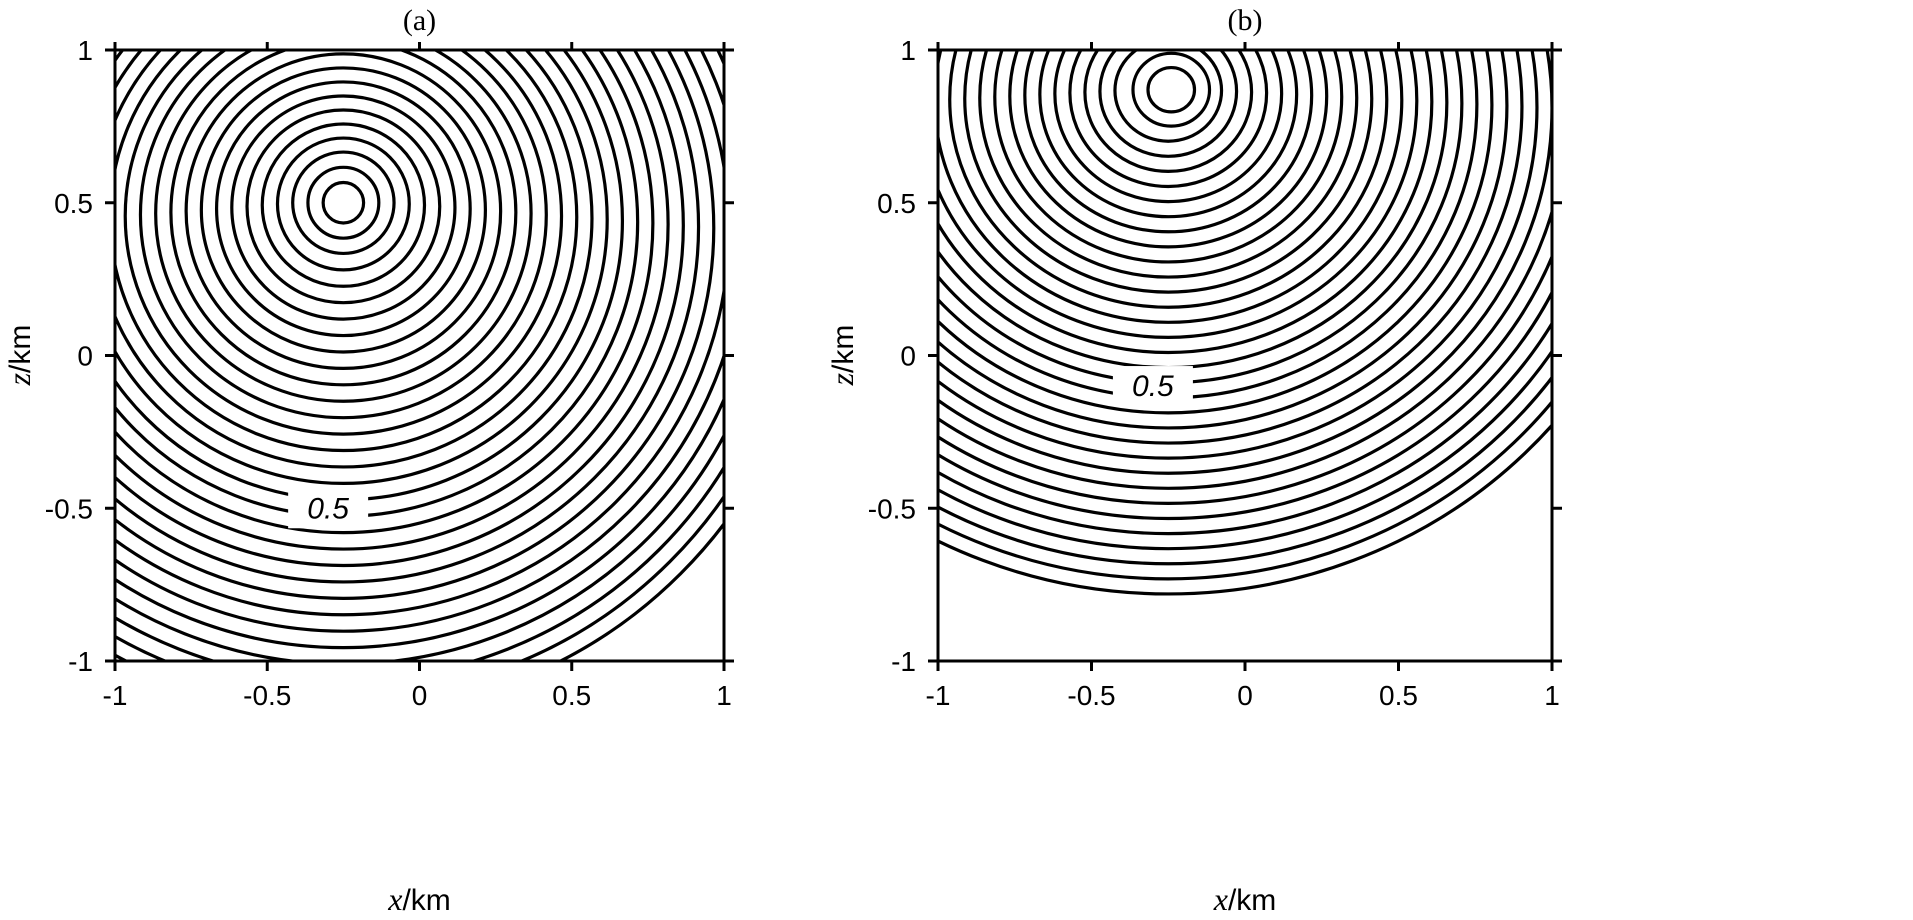 This screenshot has width=1913, height=920. I want to click on panel-title: (b), so click(1245, 20).